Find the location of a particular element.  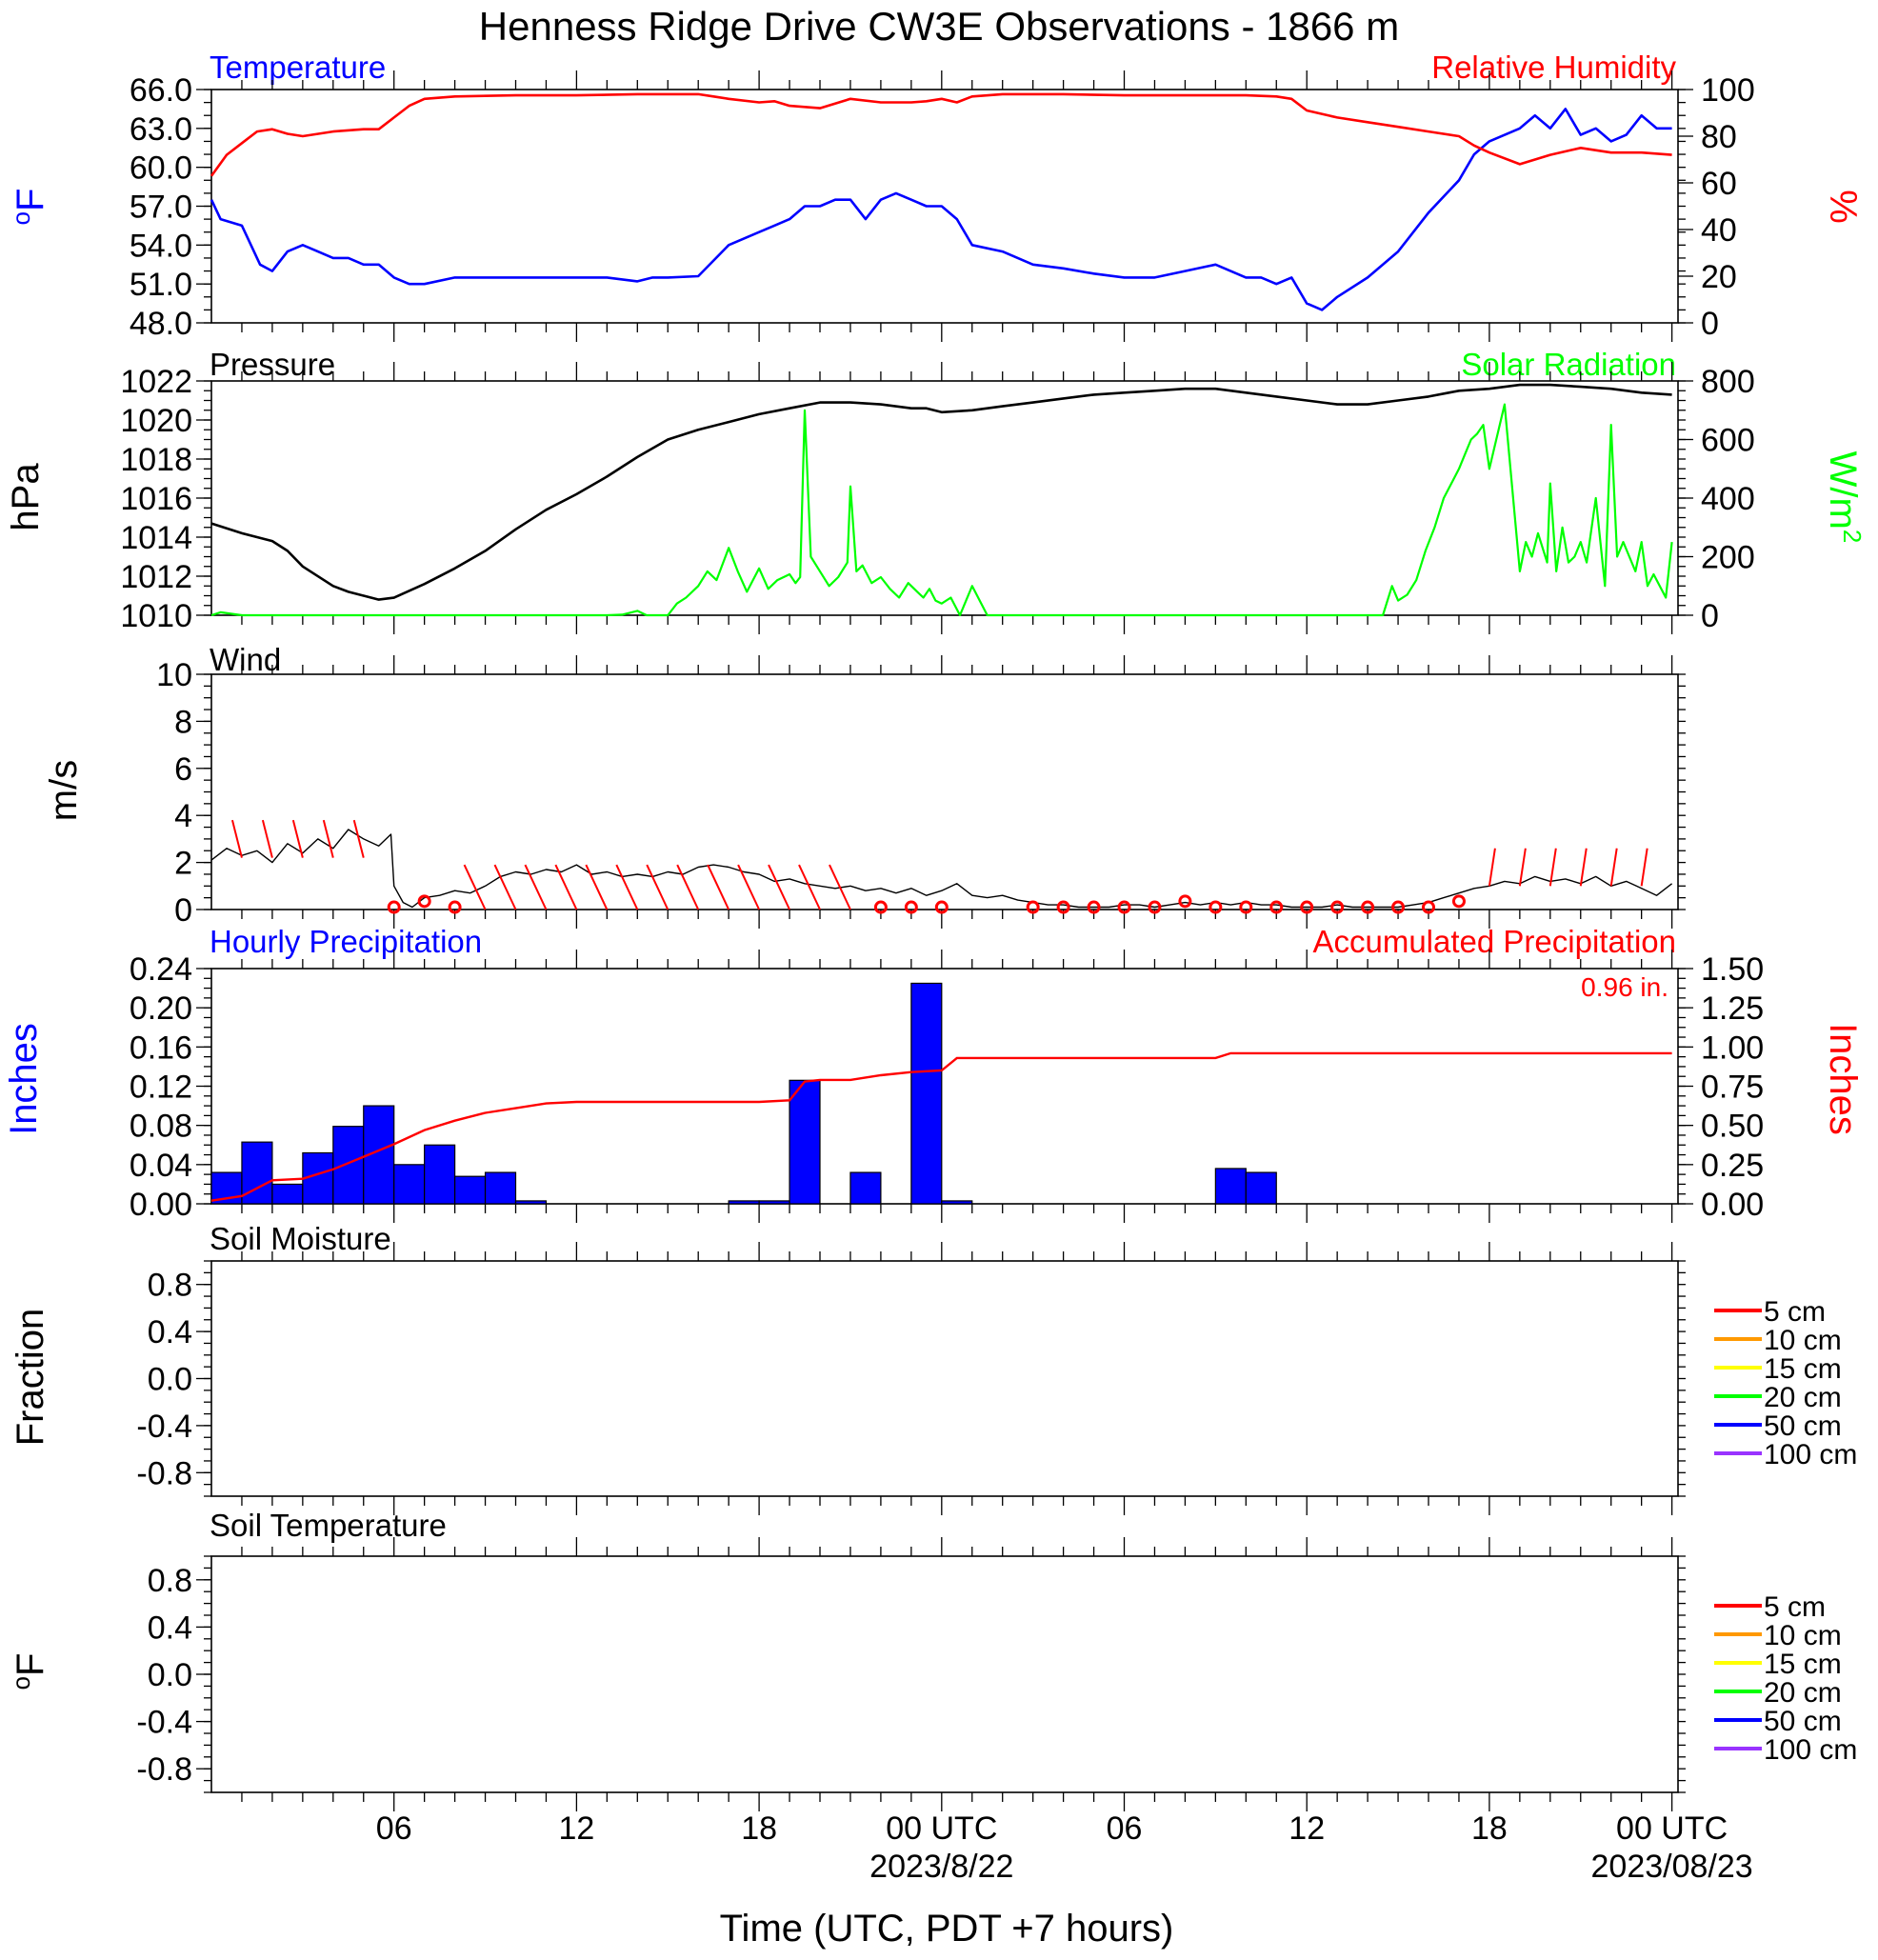

y-tick-label: 0.4 is located at coordinates (170, 1332).